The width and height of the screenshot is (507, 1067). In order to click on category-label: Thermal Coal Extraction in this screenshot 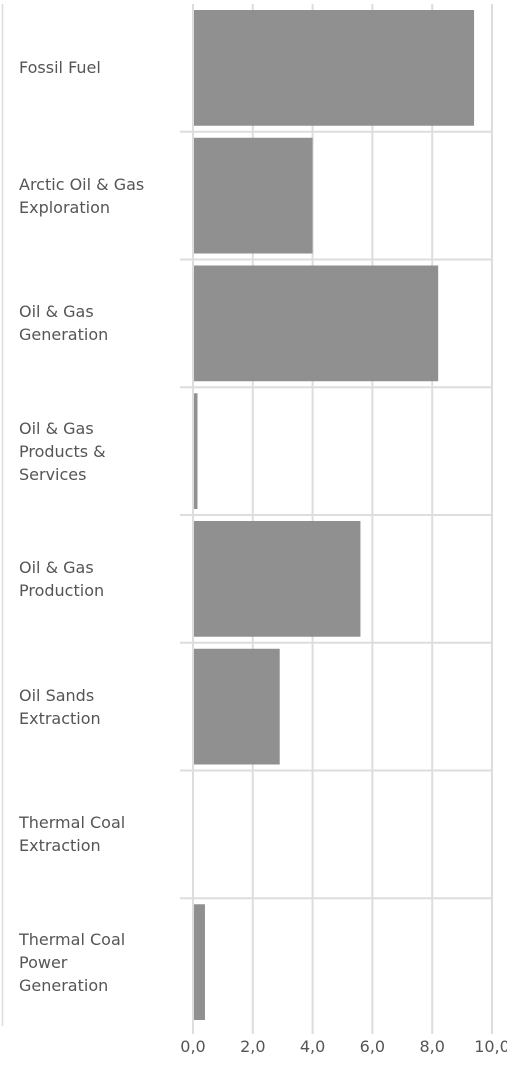, I will do `click(72, 834)`.